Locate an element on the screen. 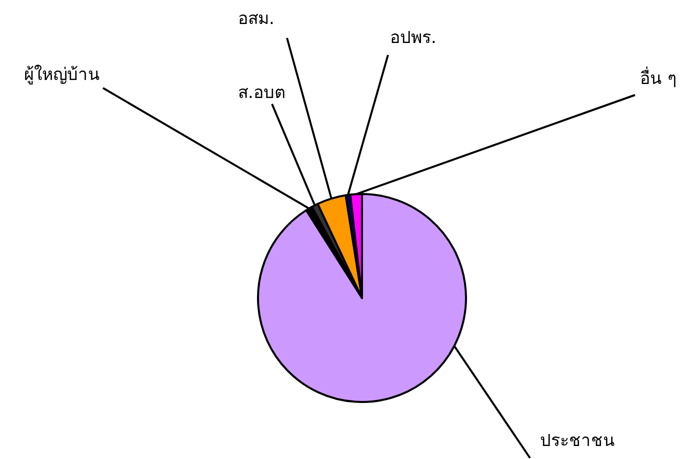 This screenshot has width=690, height=459. slice-label: อสม. is located at coordinates (256, 19).